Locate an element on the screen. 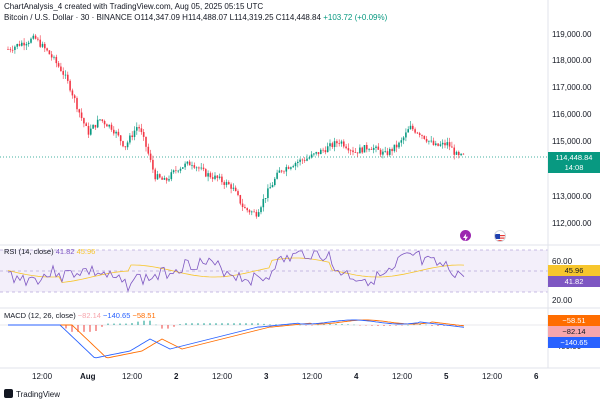  rsi-line is located at coordinates (236, 271).